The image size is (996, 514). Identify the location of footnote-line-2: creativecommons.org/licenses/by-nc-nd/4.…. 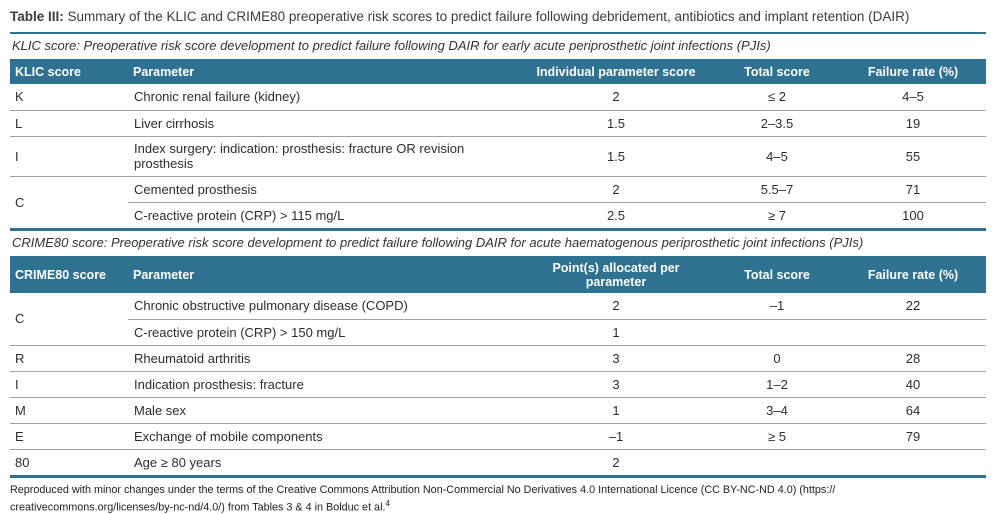
(198, 507).